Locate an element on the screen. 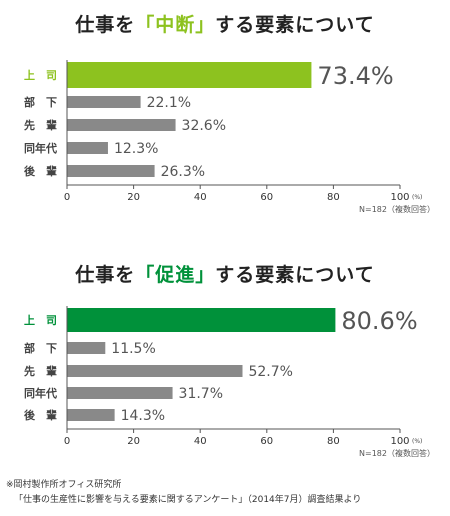 Image resolution: width=450 pixels, height=516 pixels. chart-2-category-label: 先 輩 is located at coordinates (40, 371).